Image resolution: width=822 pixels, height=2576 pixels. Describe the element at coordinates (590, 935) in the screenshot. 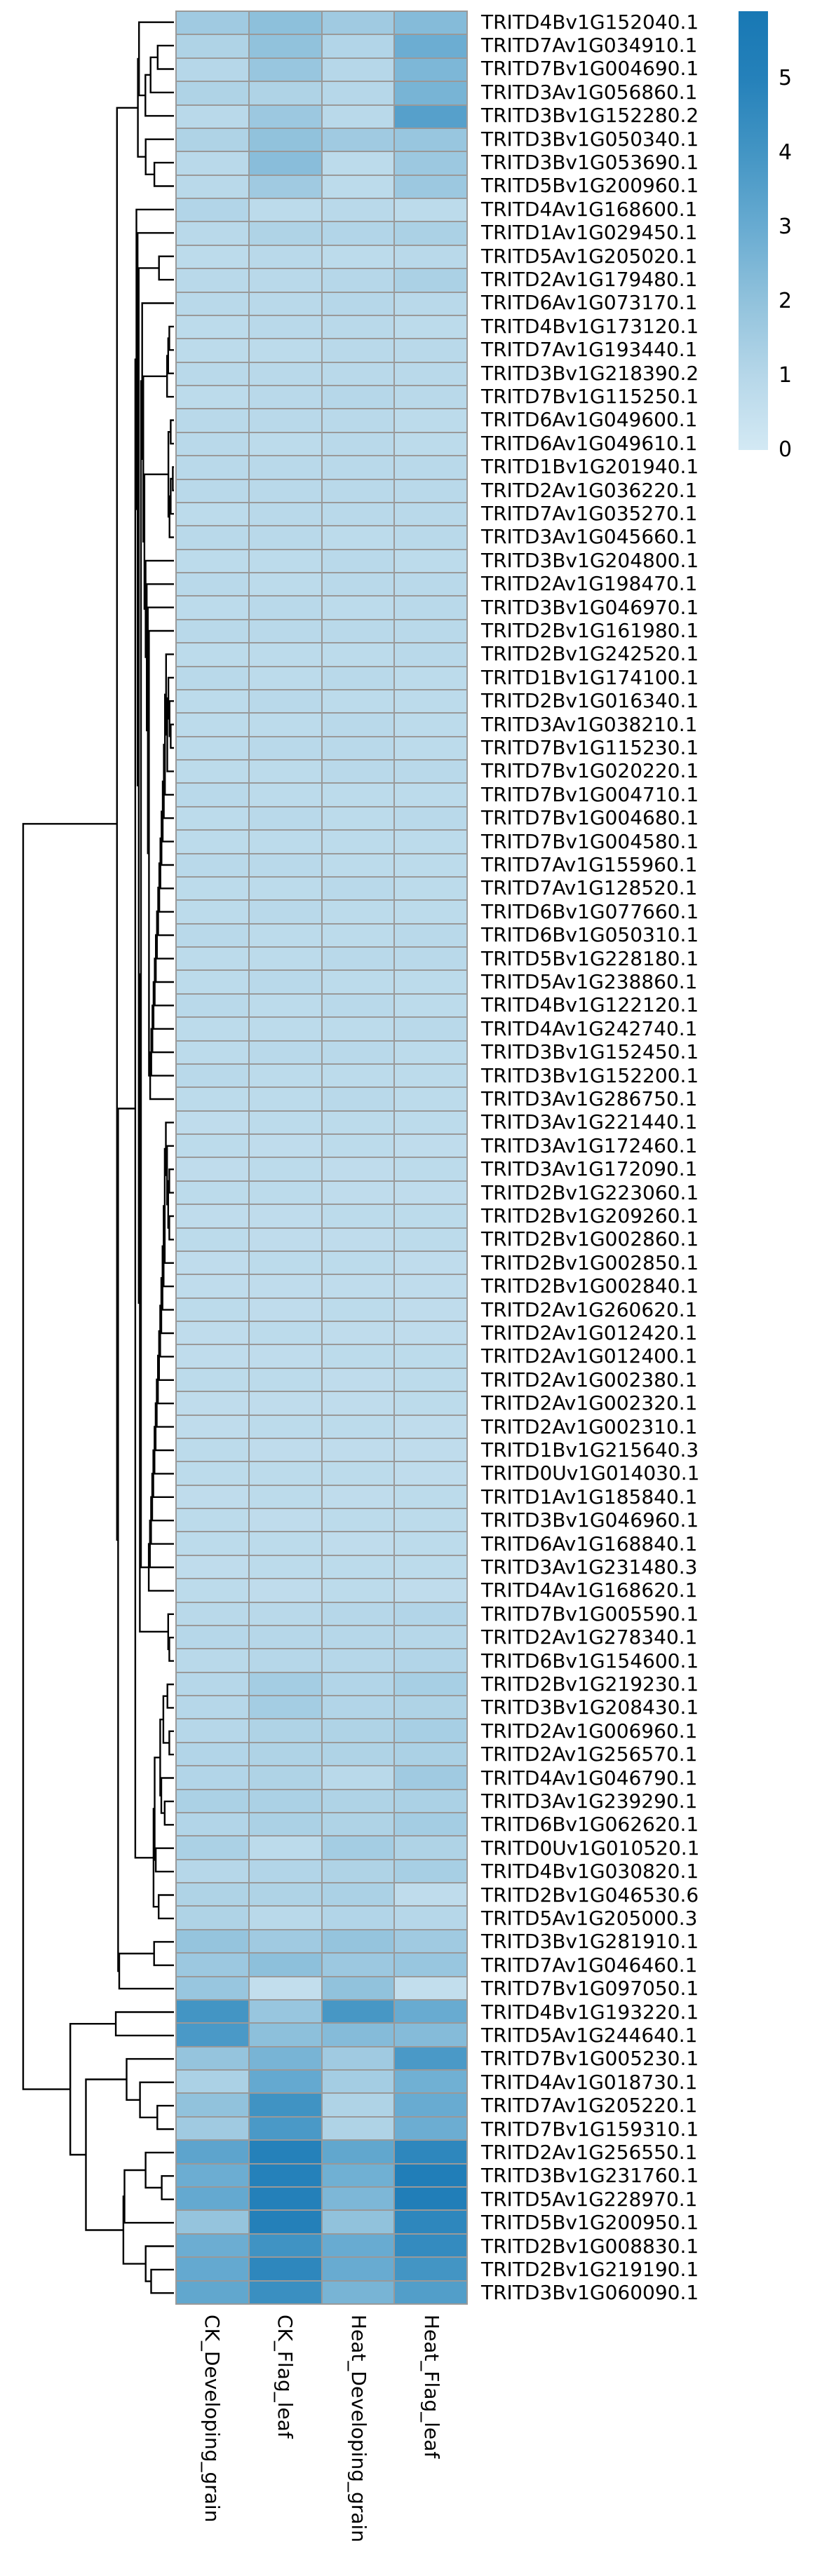

I see `row-label: TRITD6Bv1G050310.1` at that location.